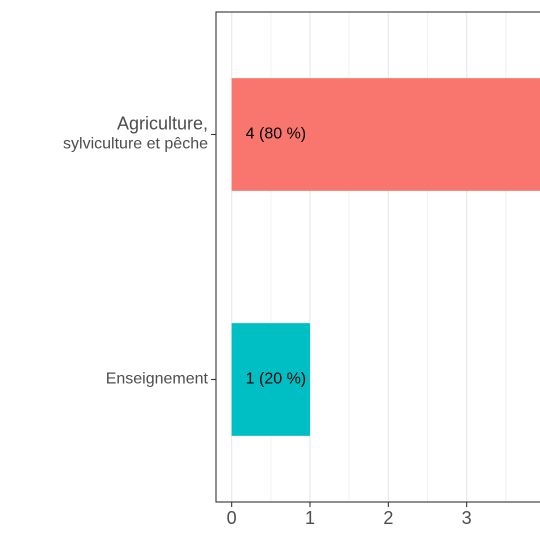 The width and height of the screenshot is (540, 535). I want to click on data-labels: 4 (80 %) 1 (20 %), so click(276, 257).